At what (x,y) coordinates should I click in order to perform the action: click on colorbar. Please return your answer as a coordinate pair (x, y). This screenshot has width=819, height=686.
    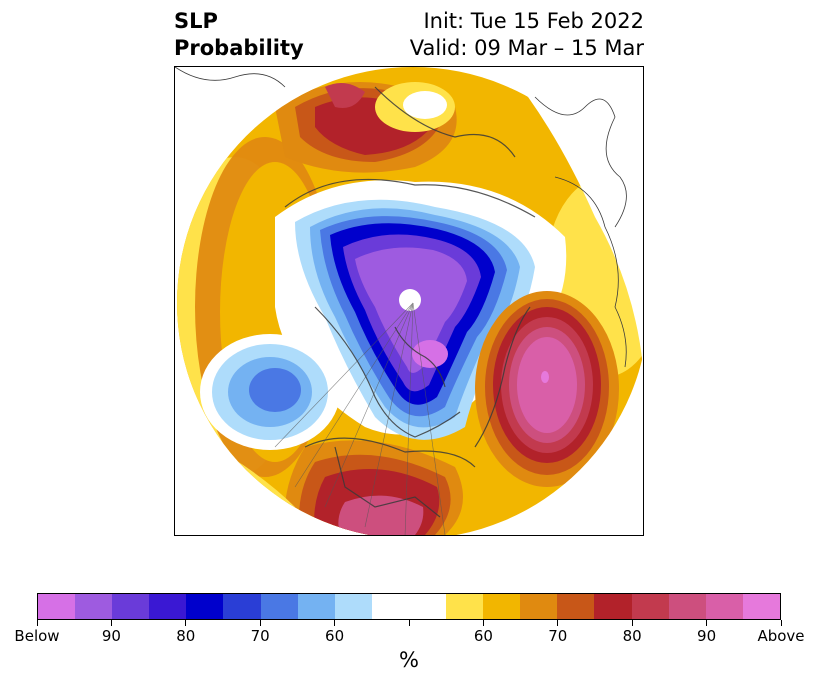
    Looking at the image, I should click on (409, 606).